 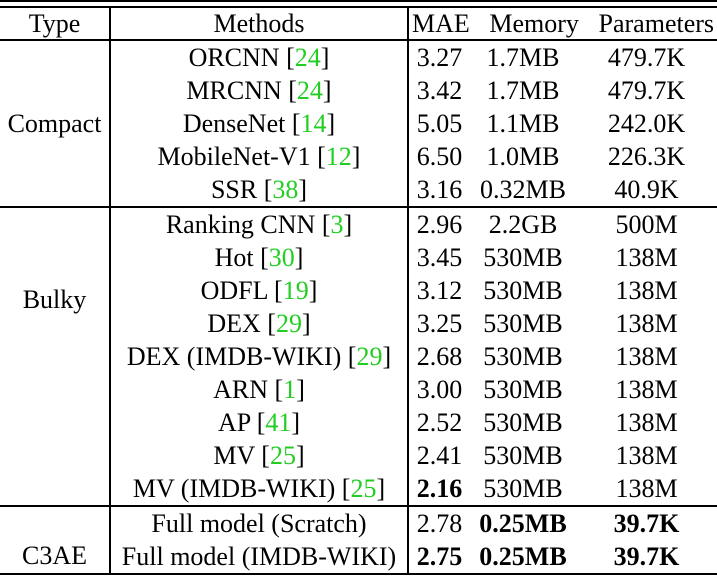 I want to click on header-type: Type, so click(x=55, y=24).